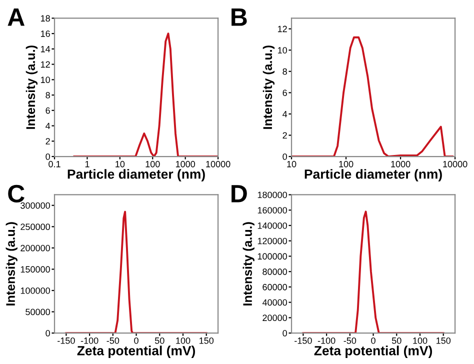 This screenshot has width=474, height=364. Describe the element at coordinates (272, 210) in the screenshot. I see `y-tick-label: 160000` at that location.